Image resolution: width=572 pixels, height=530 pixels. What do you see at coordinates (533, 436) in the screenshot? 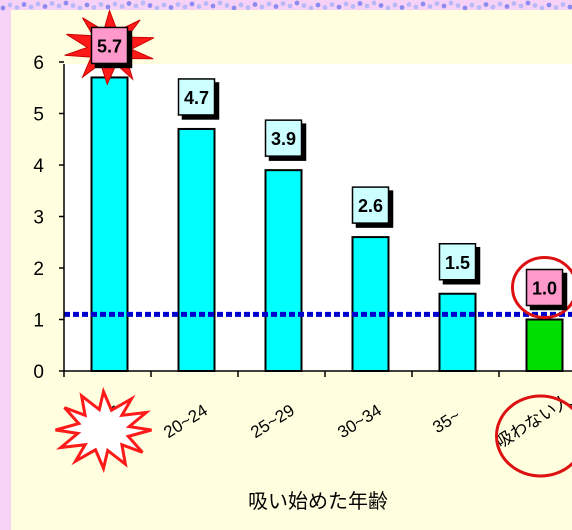
I see `circle-highlight` at bounding box center [533, 436].